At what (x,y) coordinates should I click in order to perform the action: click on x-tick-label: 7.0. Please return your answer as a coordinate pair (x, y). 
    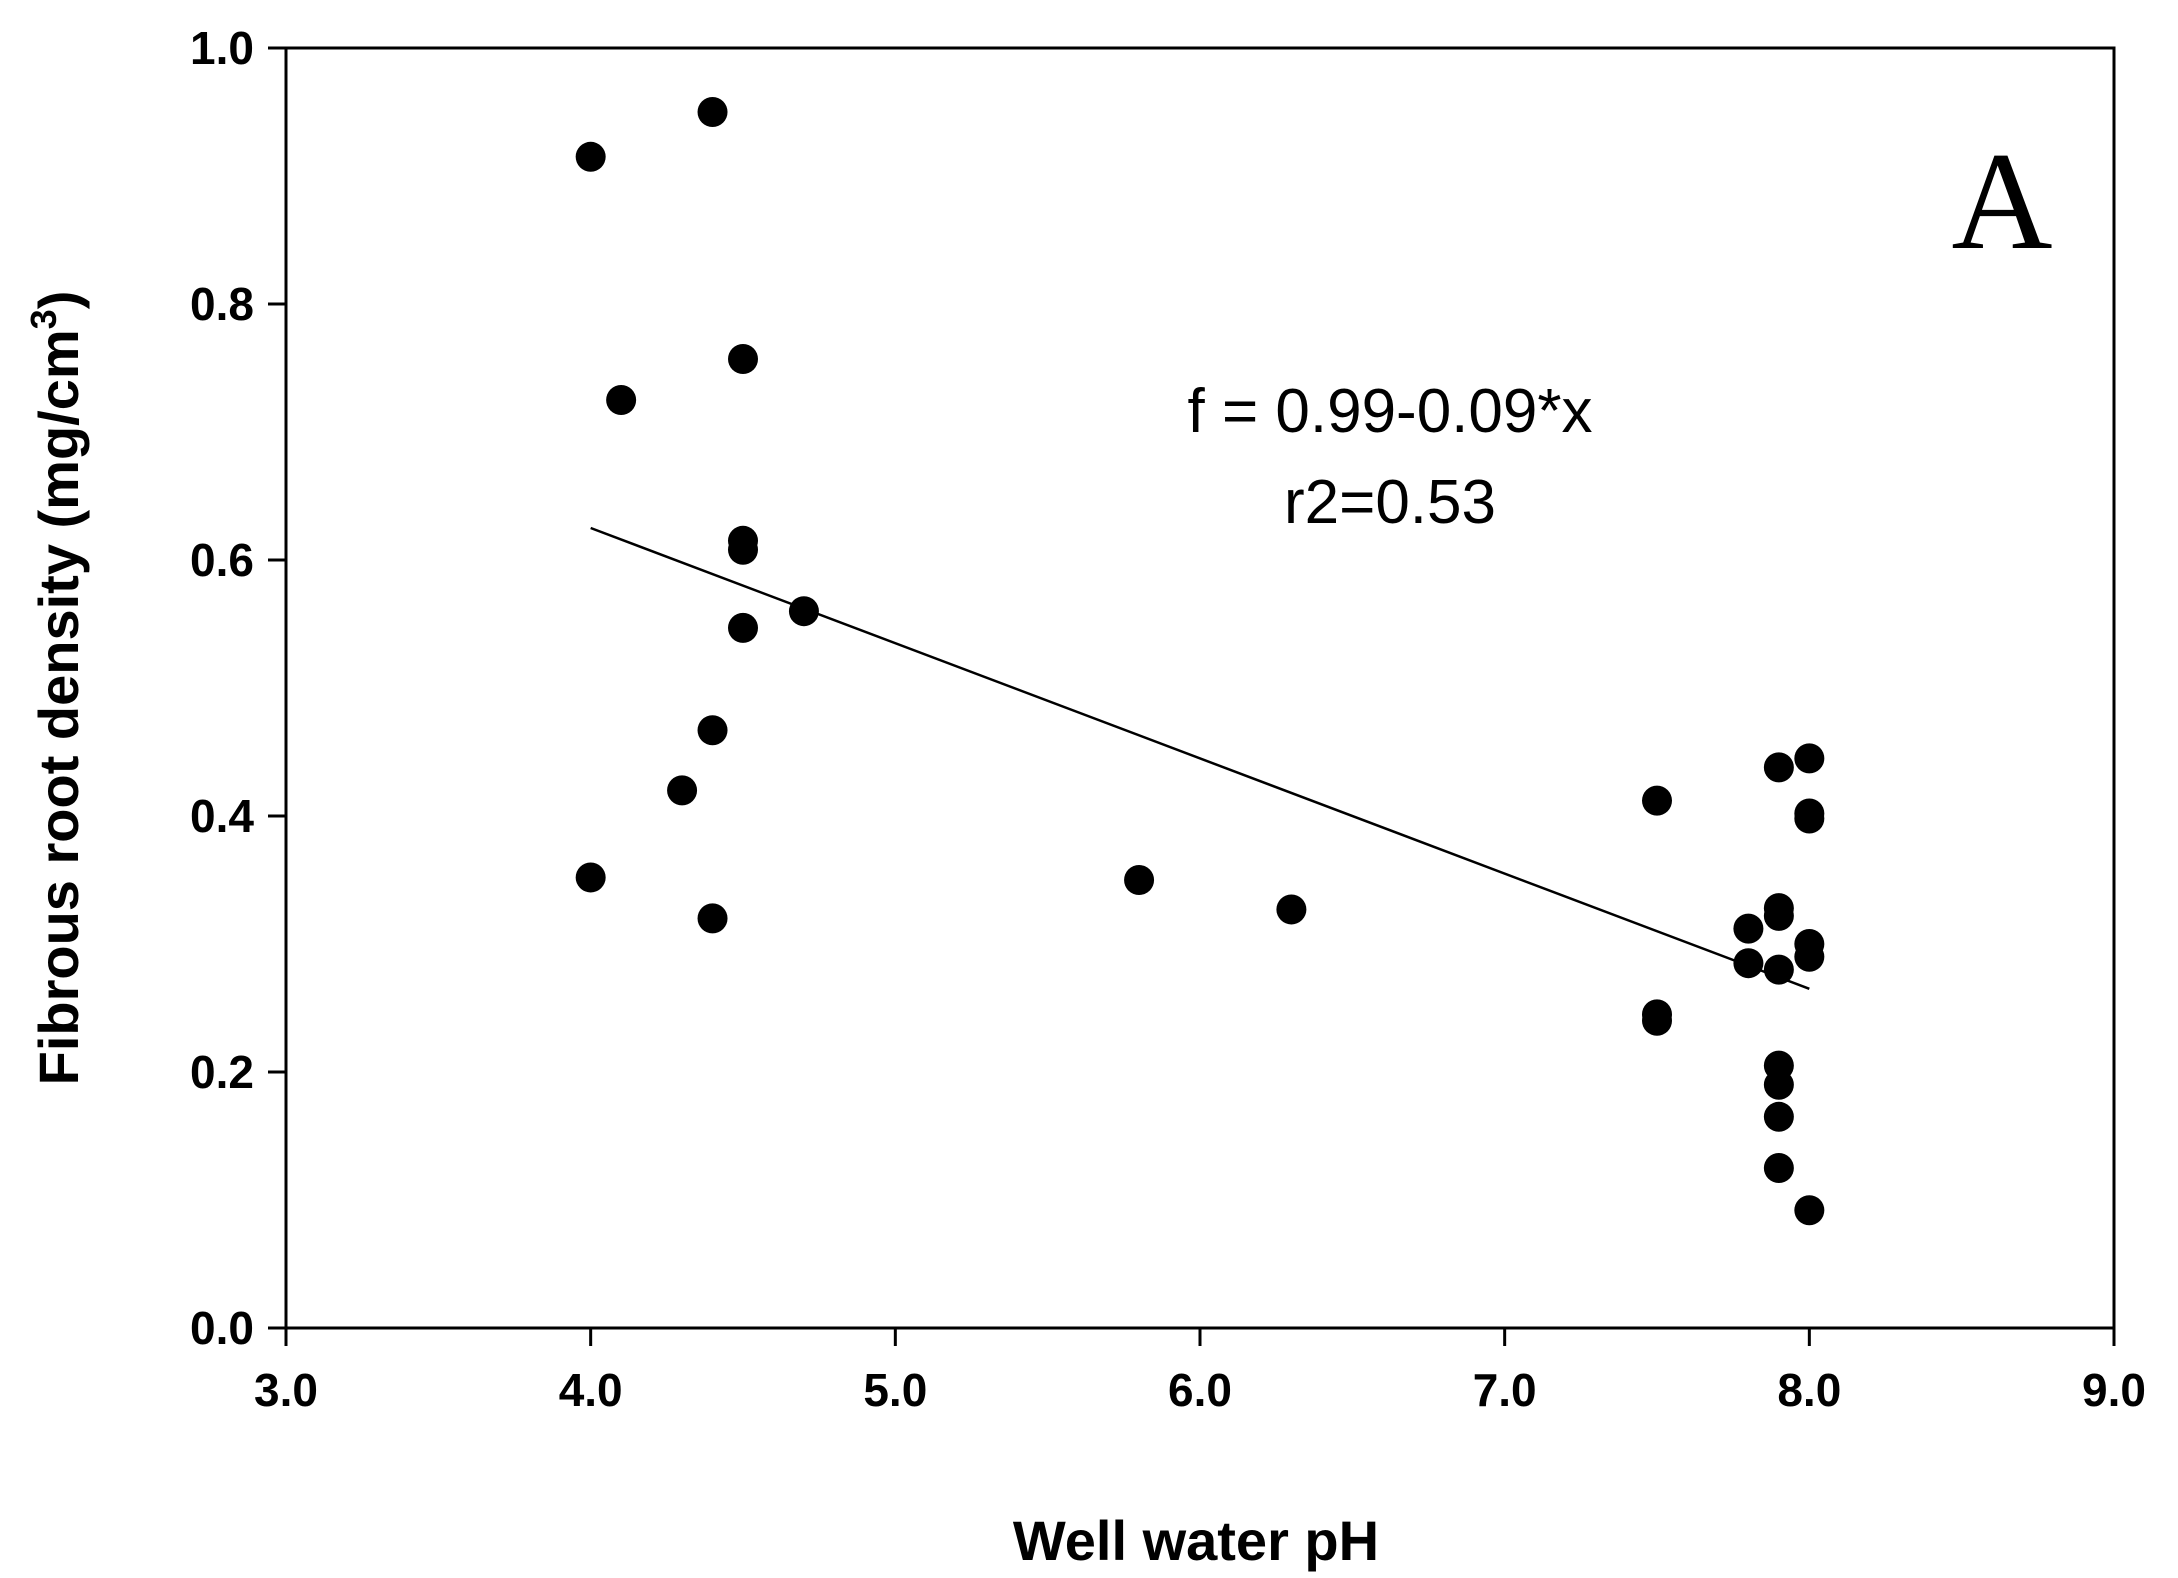
    Looking at the image, I should click on (1505, 1390).